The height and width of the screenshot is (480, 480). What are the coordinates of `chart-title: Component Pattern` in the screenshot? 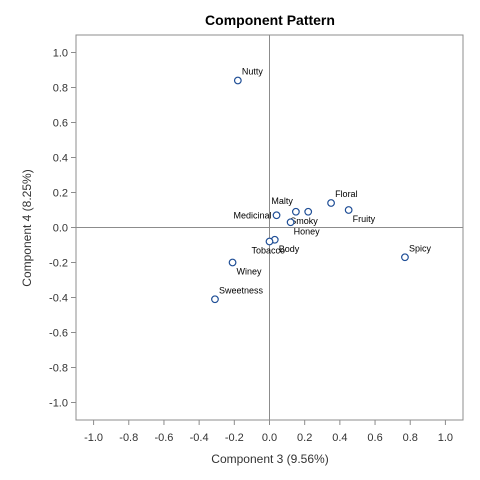 It's located at (270, 20).